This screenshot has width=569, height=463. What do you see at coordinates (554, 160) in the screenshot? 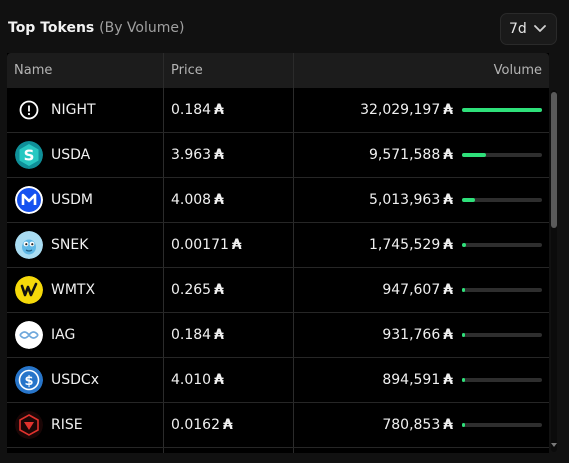
I see `scrollbar-thumb` at bounding box center [554, 160].